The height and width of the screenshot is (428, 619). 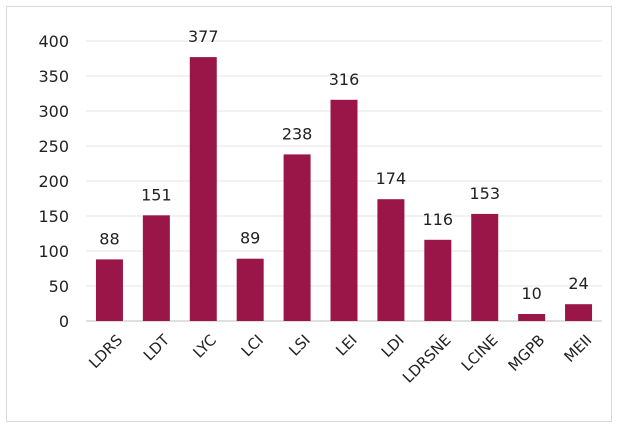 I want to click on data-label: 377, so click(x=203, y=36).